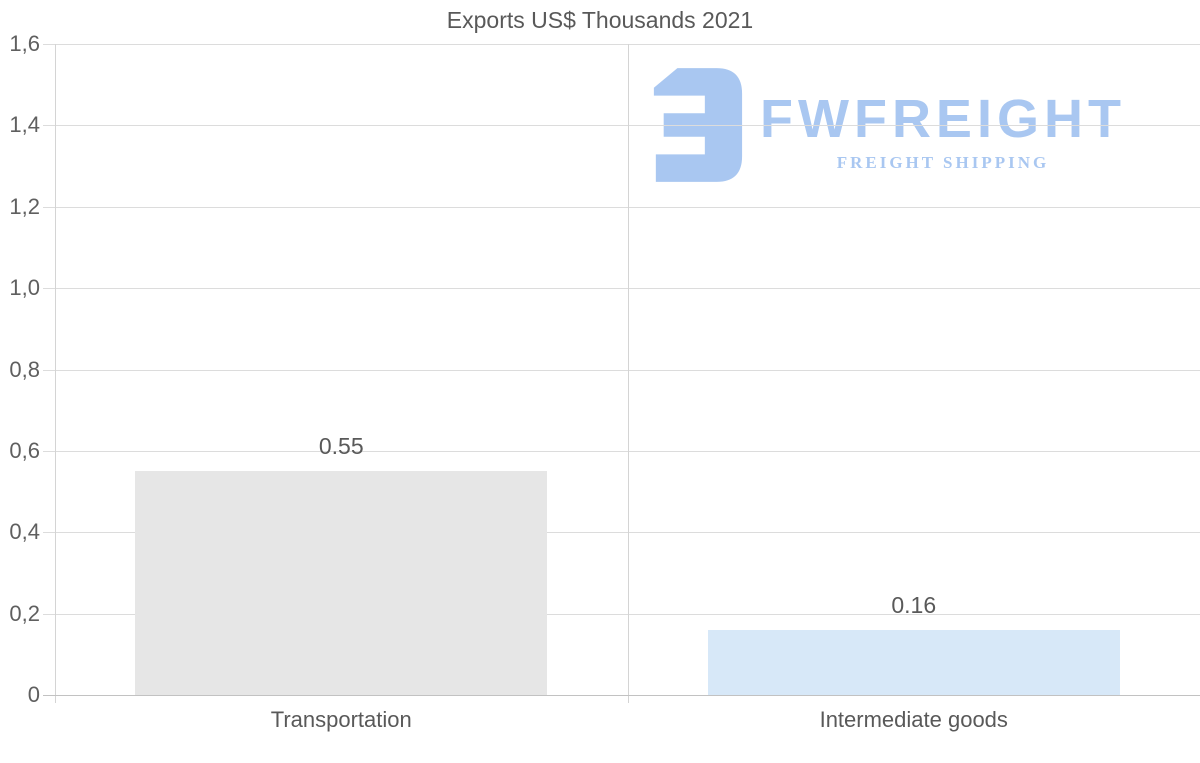 The height and width of the screenshot is (763, 1200). I want to click on bar-intermediate-goods, so click(913, 662).